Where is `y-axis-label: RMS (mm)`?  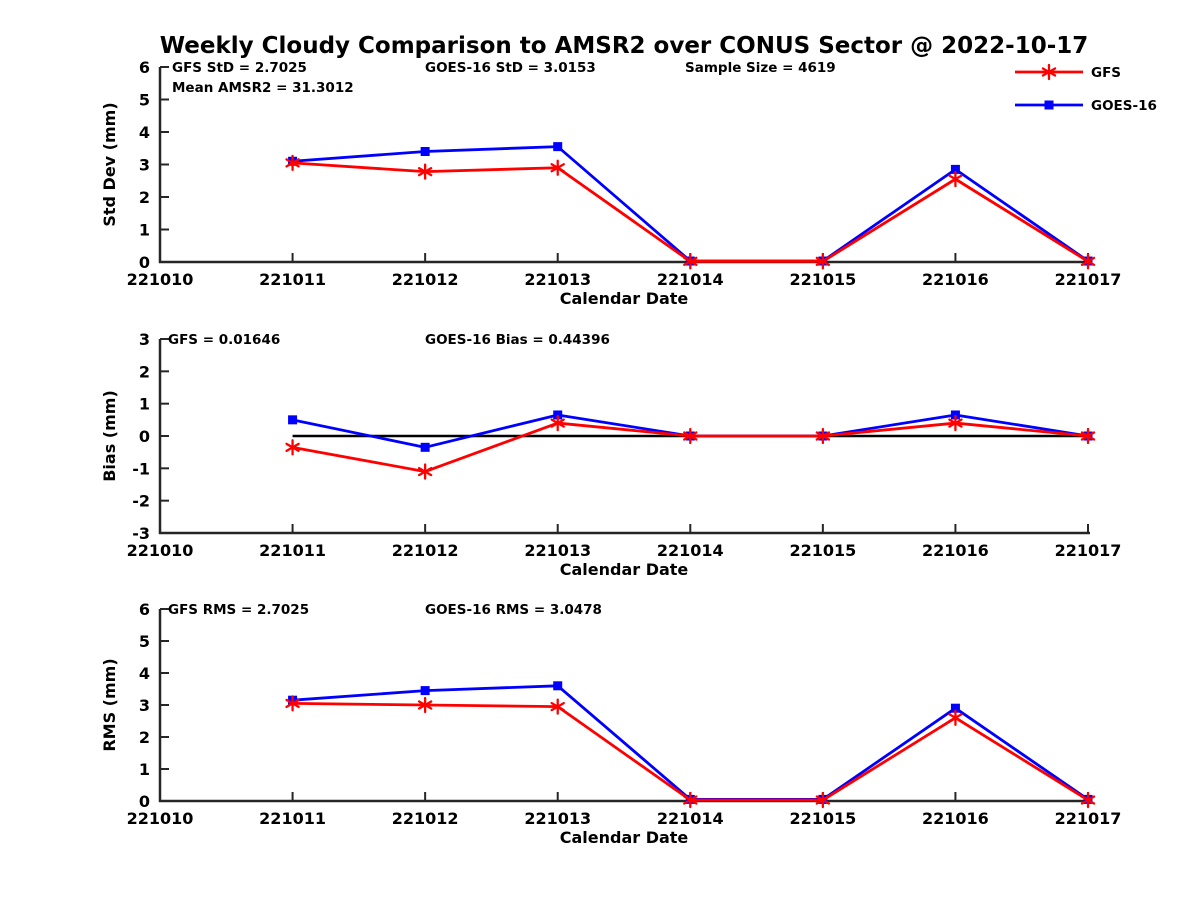 y-axis-label: RMS (mm) is located at coordinates (109, 704).